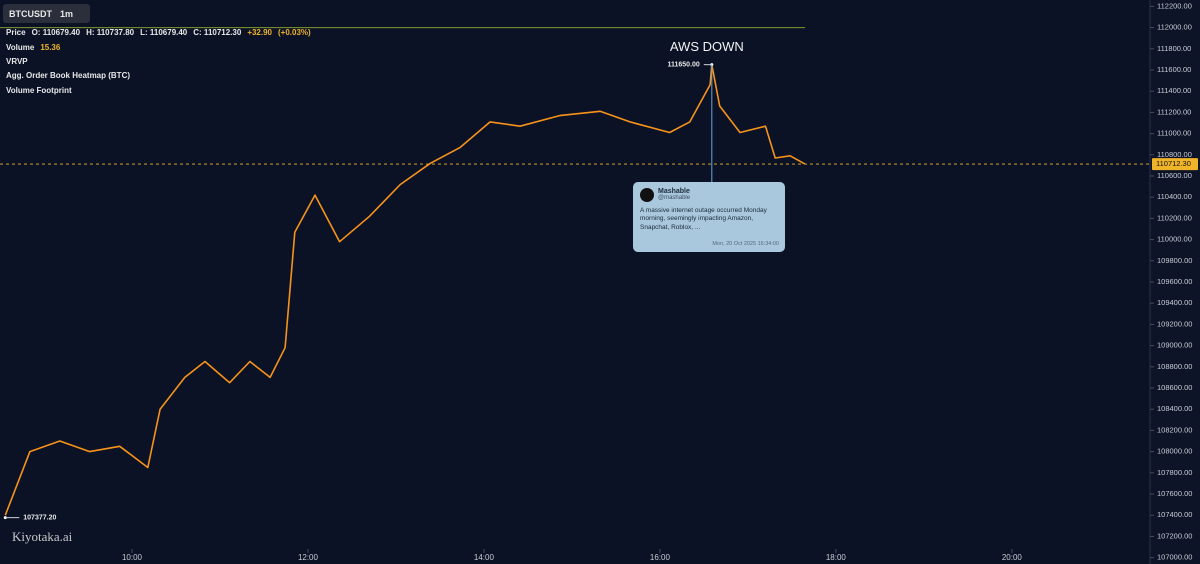 The height and width of the screenshot is (564, 1200). Describe the element at coordinates (132, 557) in the screenshot. I see `x-tick-label: 10:00` at that location.